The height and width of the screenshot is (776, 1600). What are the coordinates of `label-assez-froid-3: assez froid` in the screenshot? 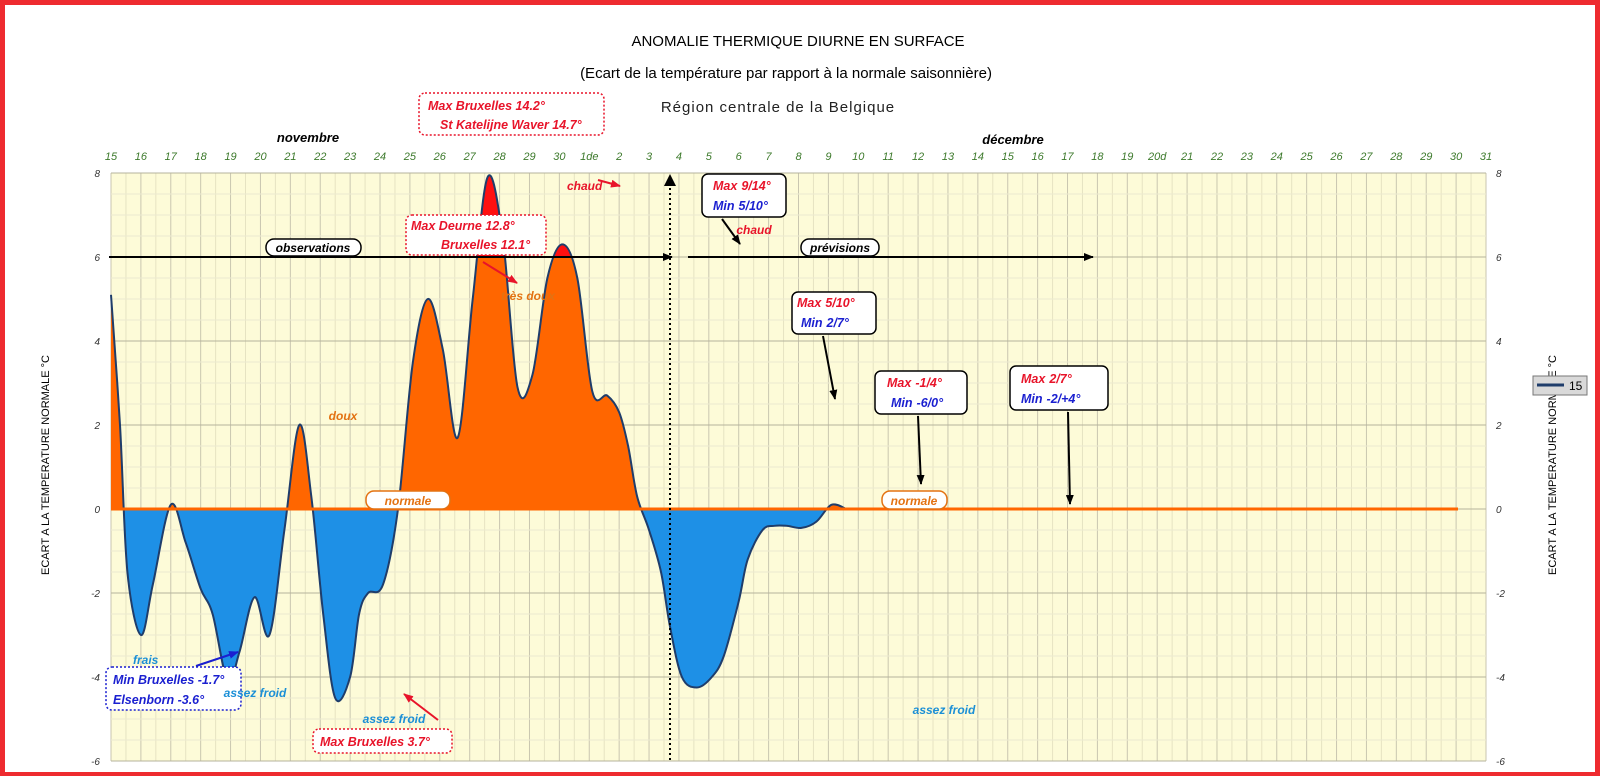 It's located at (944, 710).